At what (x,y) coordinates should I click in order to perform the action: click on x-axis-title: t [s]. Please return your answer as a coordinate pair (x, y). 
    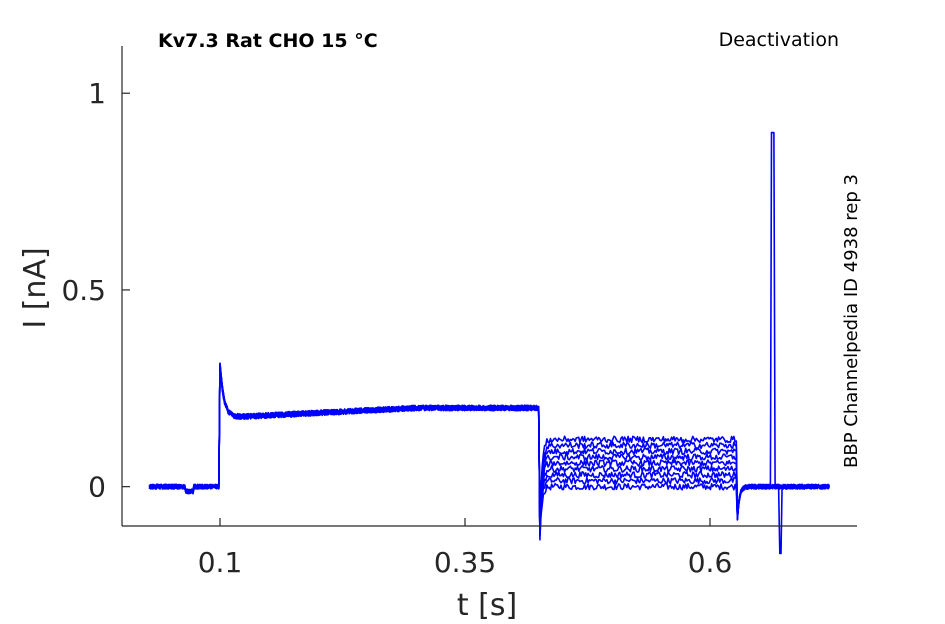
    Looking at the image, I should click on (487, 605).